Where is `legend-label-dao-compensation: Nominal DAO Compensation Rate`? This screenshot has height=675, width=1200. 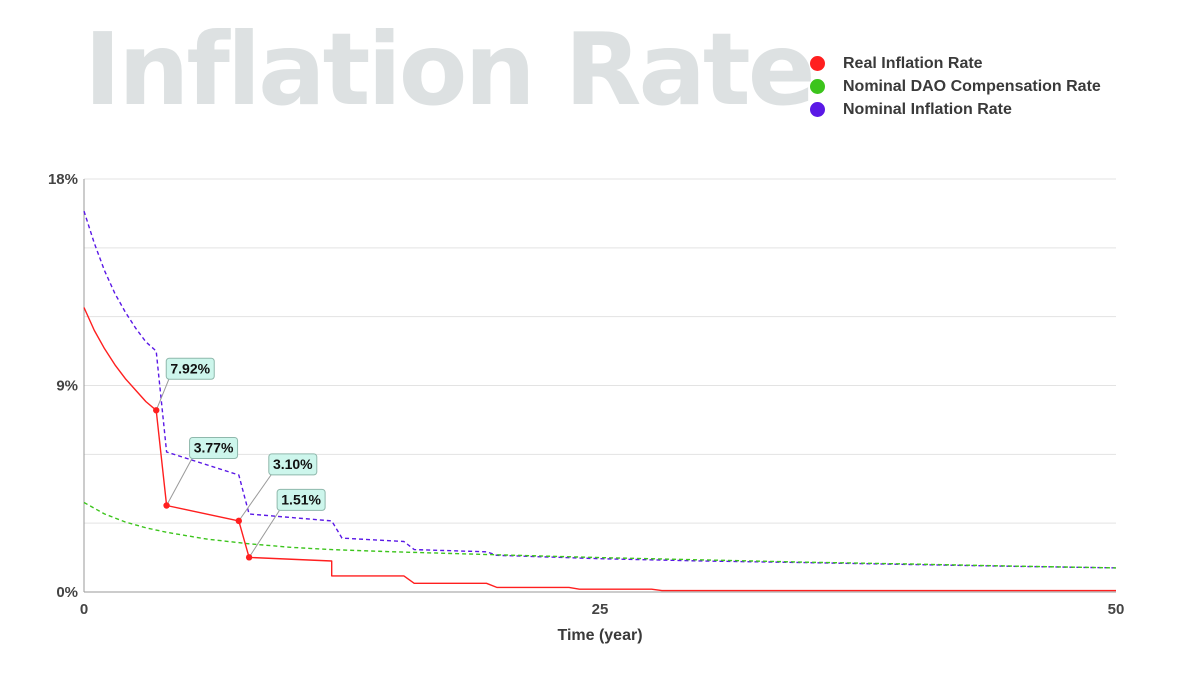
legend-label-dao-compensation: Nominal DAO Compensation Rate is located at coordinates (972, 86).